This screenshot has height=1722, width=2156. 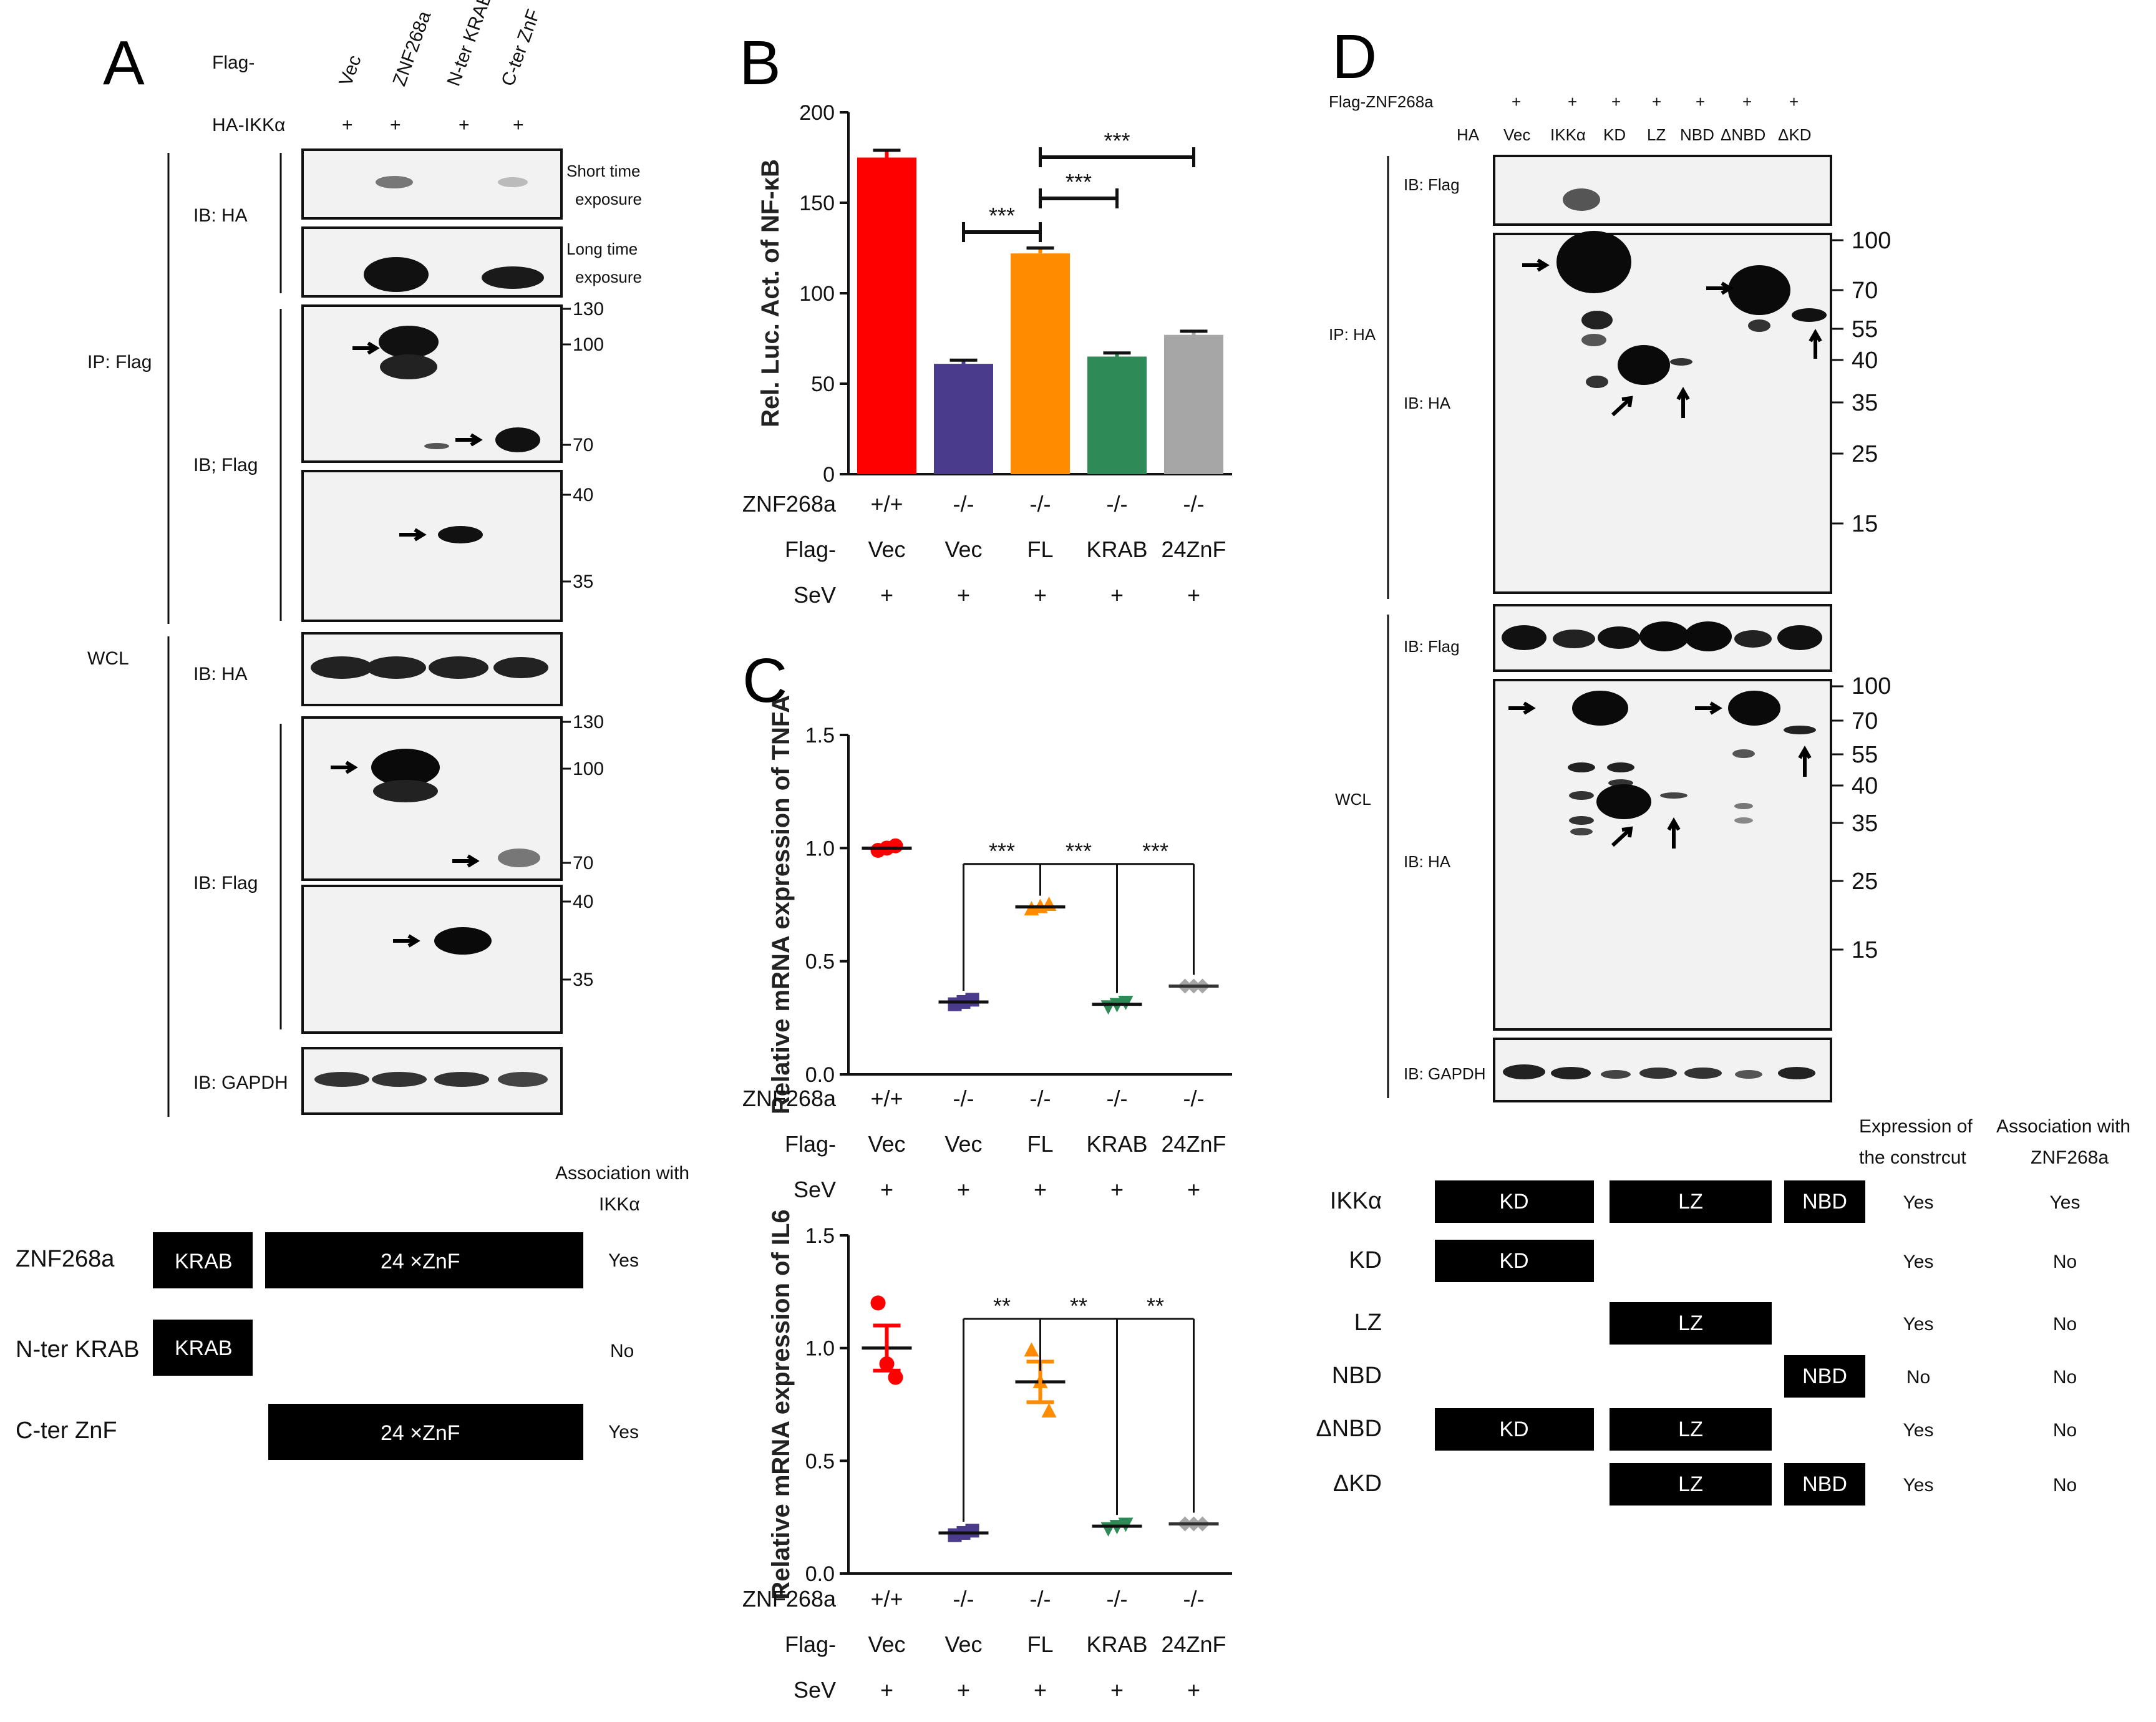 I want to click on a-assoc-header-1: Association with, so click(x=622, y=1173).